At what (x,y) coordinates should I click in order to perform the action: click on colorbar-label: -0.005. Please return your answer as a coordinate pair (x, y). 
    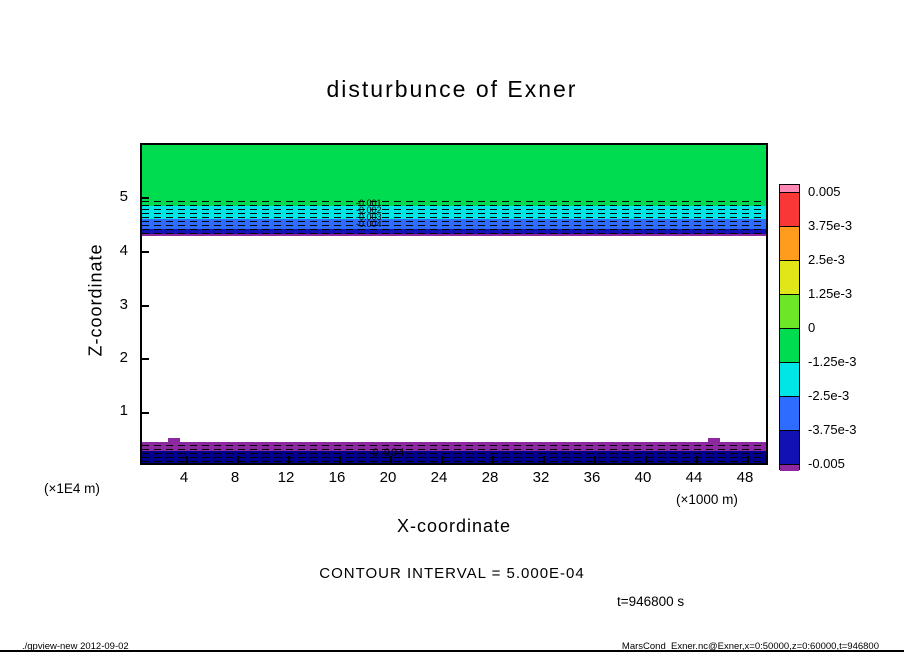
    Looking at the image, I should click on (826, 463).